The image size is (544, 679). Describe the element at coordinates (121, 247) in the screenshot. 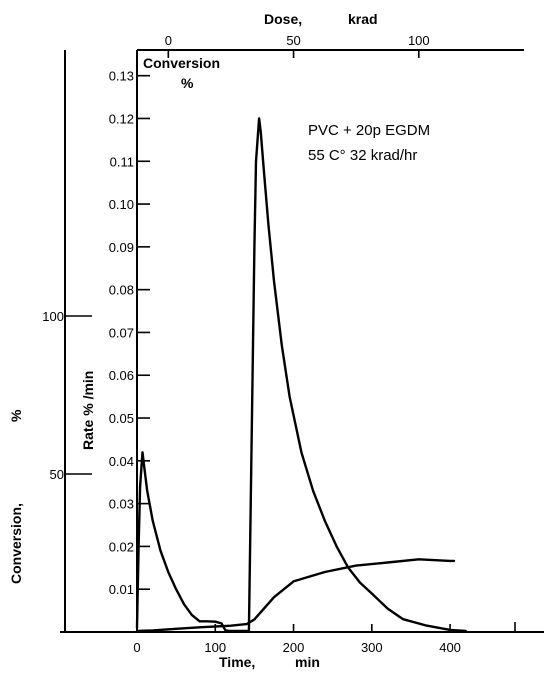

I see `rate-tick-label-8: 0.09` at that location.